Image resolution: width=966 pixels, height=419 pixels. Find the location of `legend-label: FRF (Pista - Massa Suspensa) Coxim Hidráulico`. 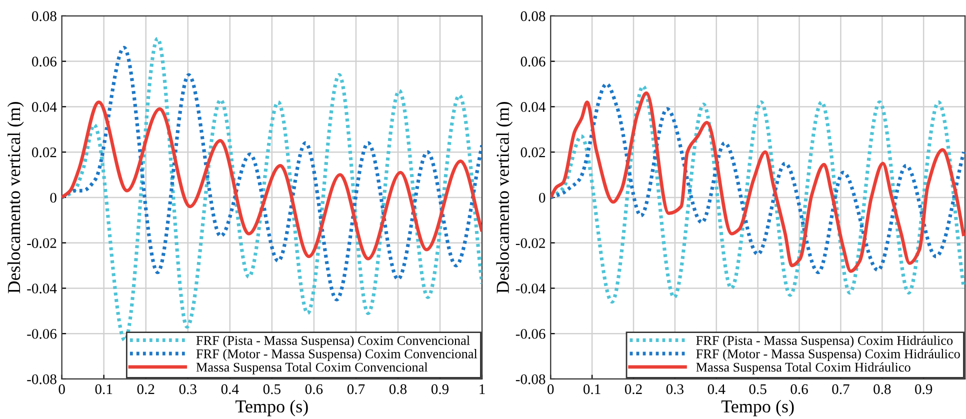

legend-label: FRF (Pista - Massa Suspensa) Coxim Hidráulico is located at coordinates (824, 342).